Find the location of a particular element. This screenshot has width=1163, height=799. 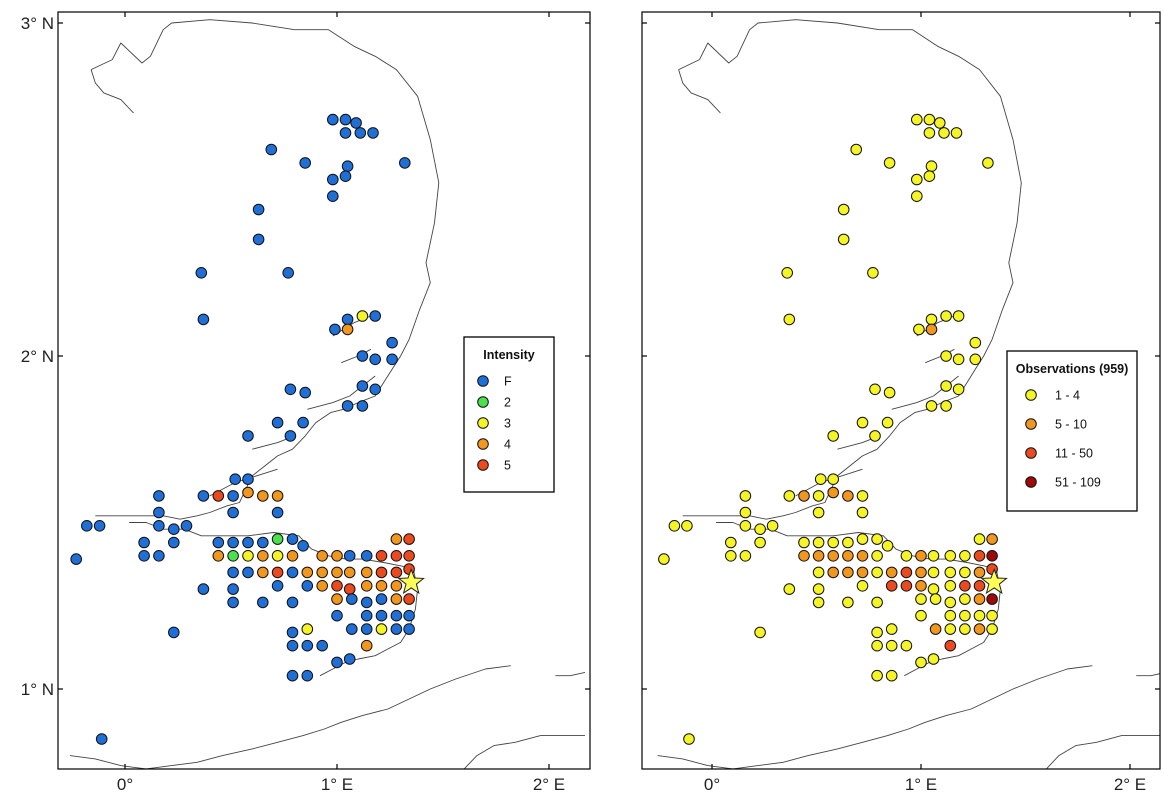

x-tick-label: 0° is located at coordinates (712, 784).